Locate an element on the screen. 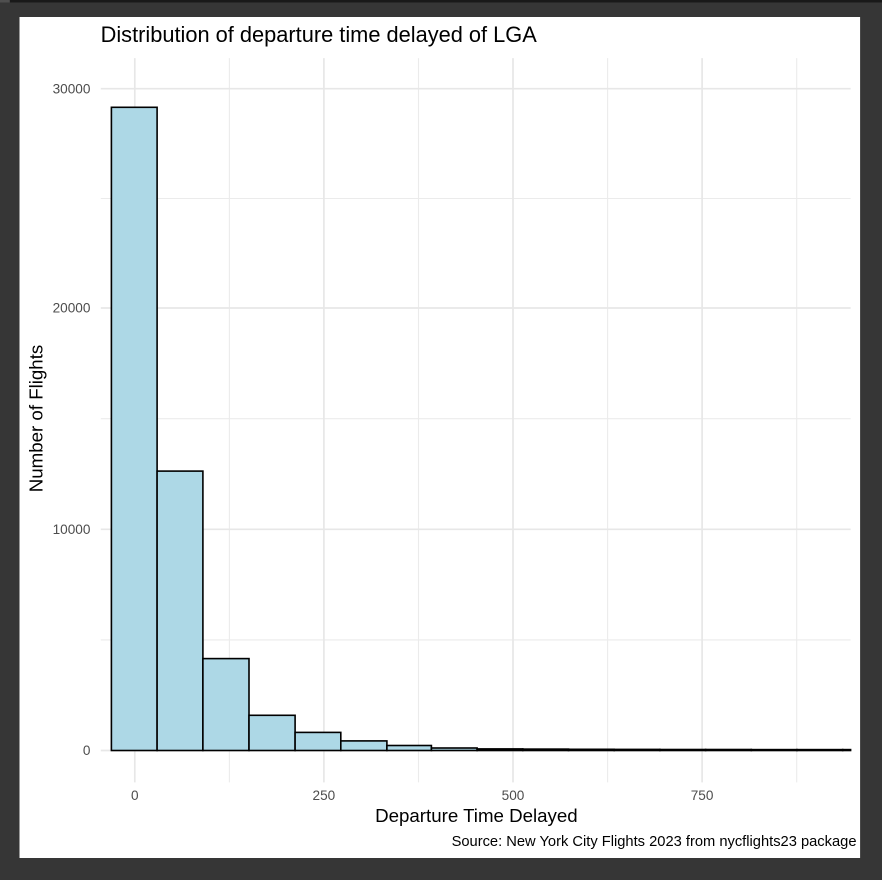  svg-text: 20000 is located at coordinates (72, 308).